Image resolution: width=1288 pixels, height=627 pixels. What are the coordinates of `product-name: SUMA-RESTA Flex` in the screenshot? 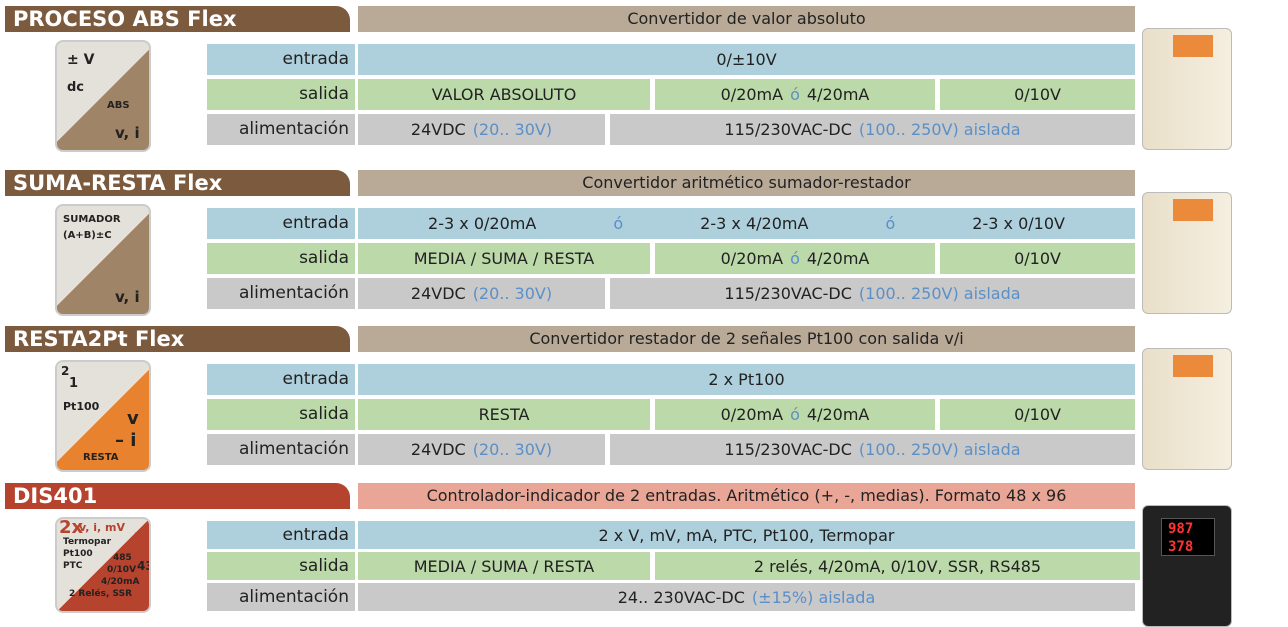 It's located at (177, 183).